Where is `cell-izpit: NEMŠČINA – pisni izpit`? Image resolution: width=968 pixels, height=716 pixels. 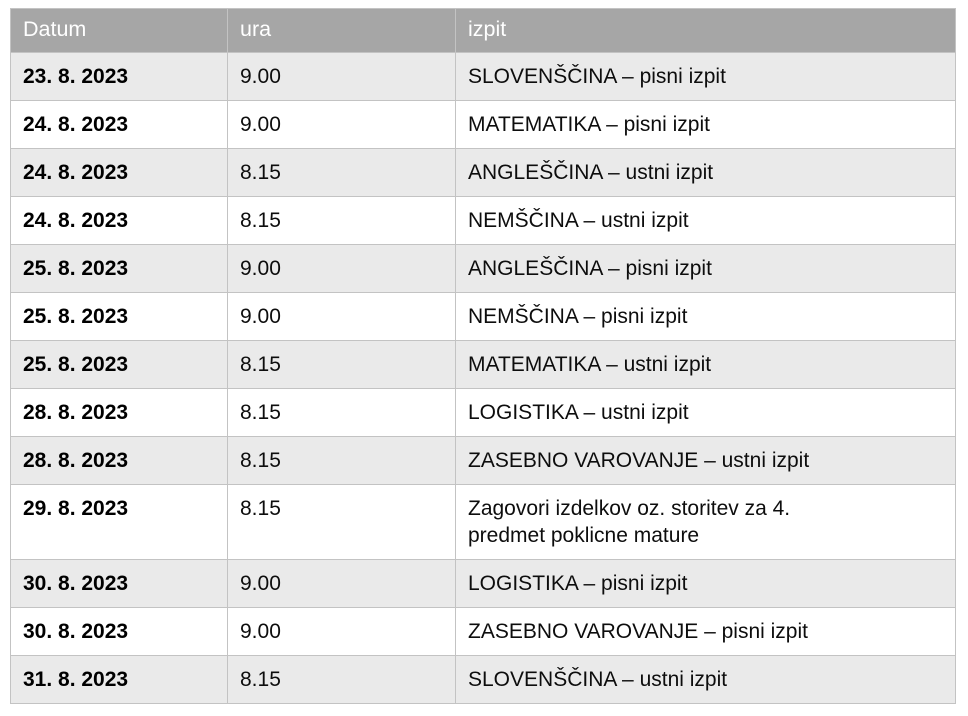 cell-izpit: NEMŠČINA – pisni izpit is located at coordinates (705, 316).